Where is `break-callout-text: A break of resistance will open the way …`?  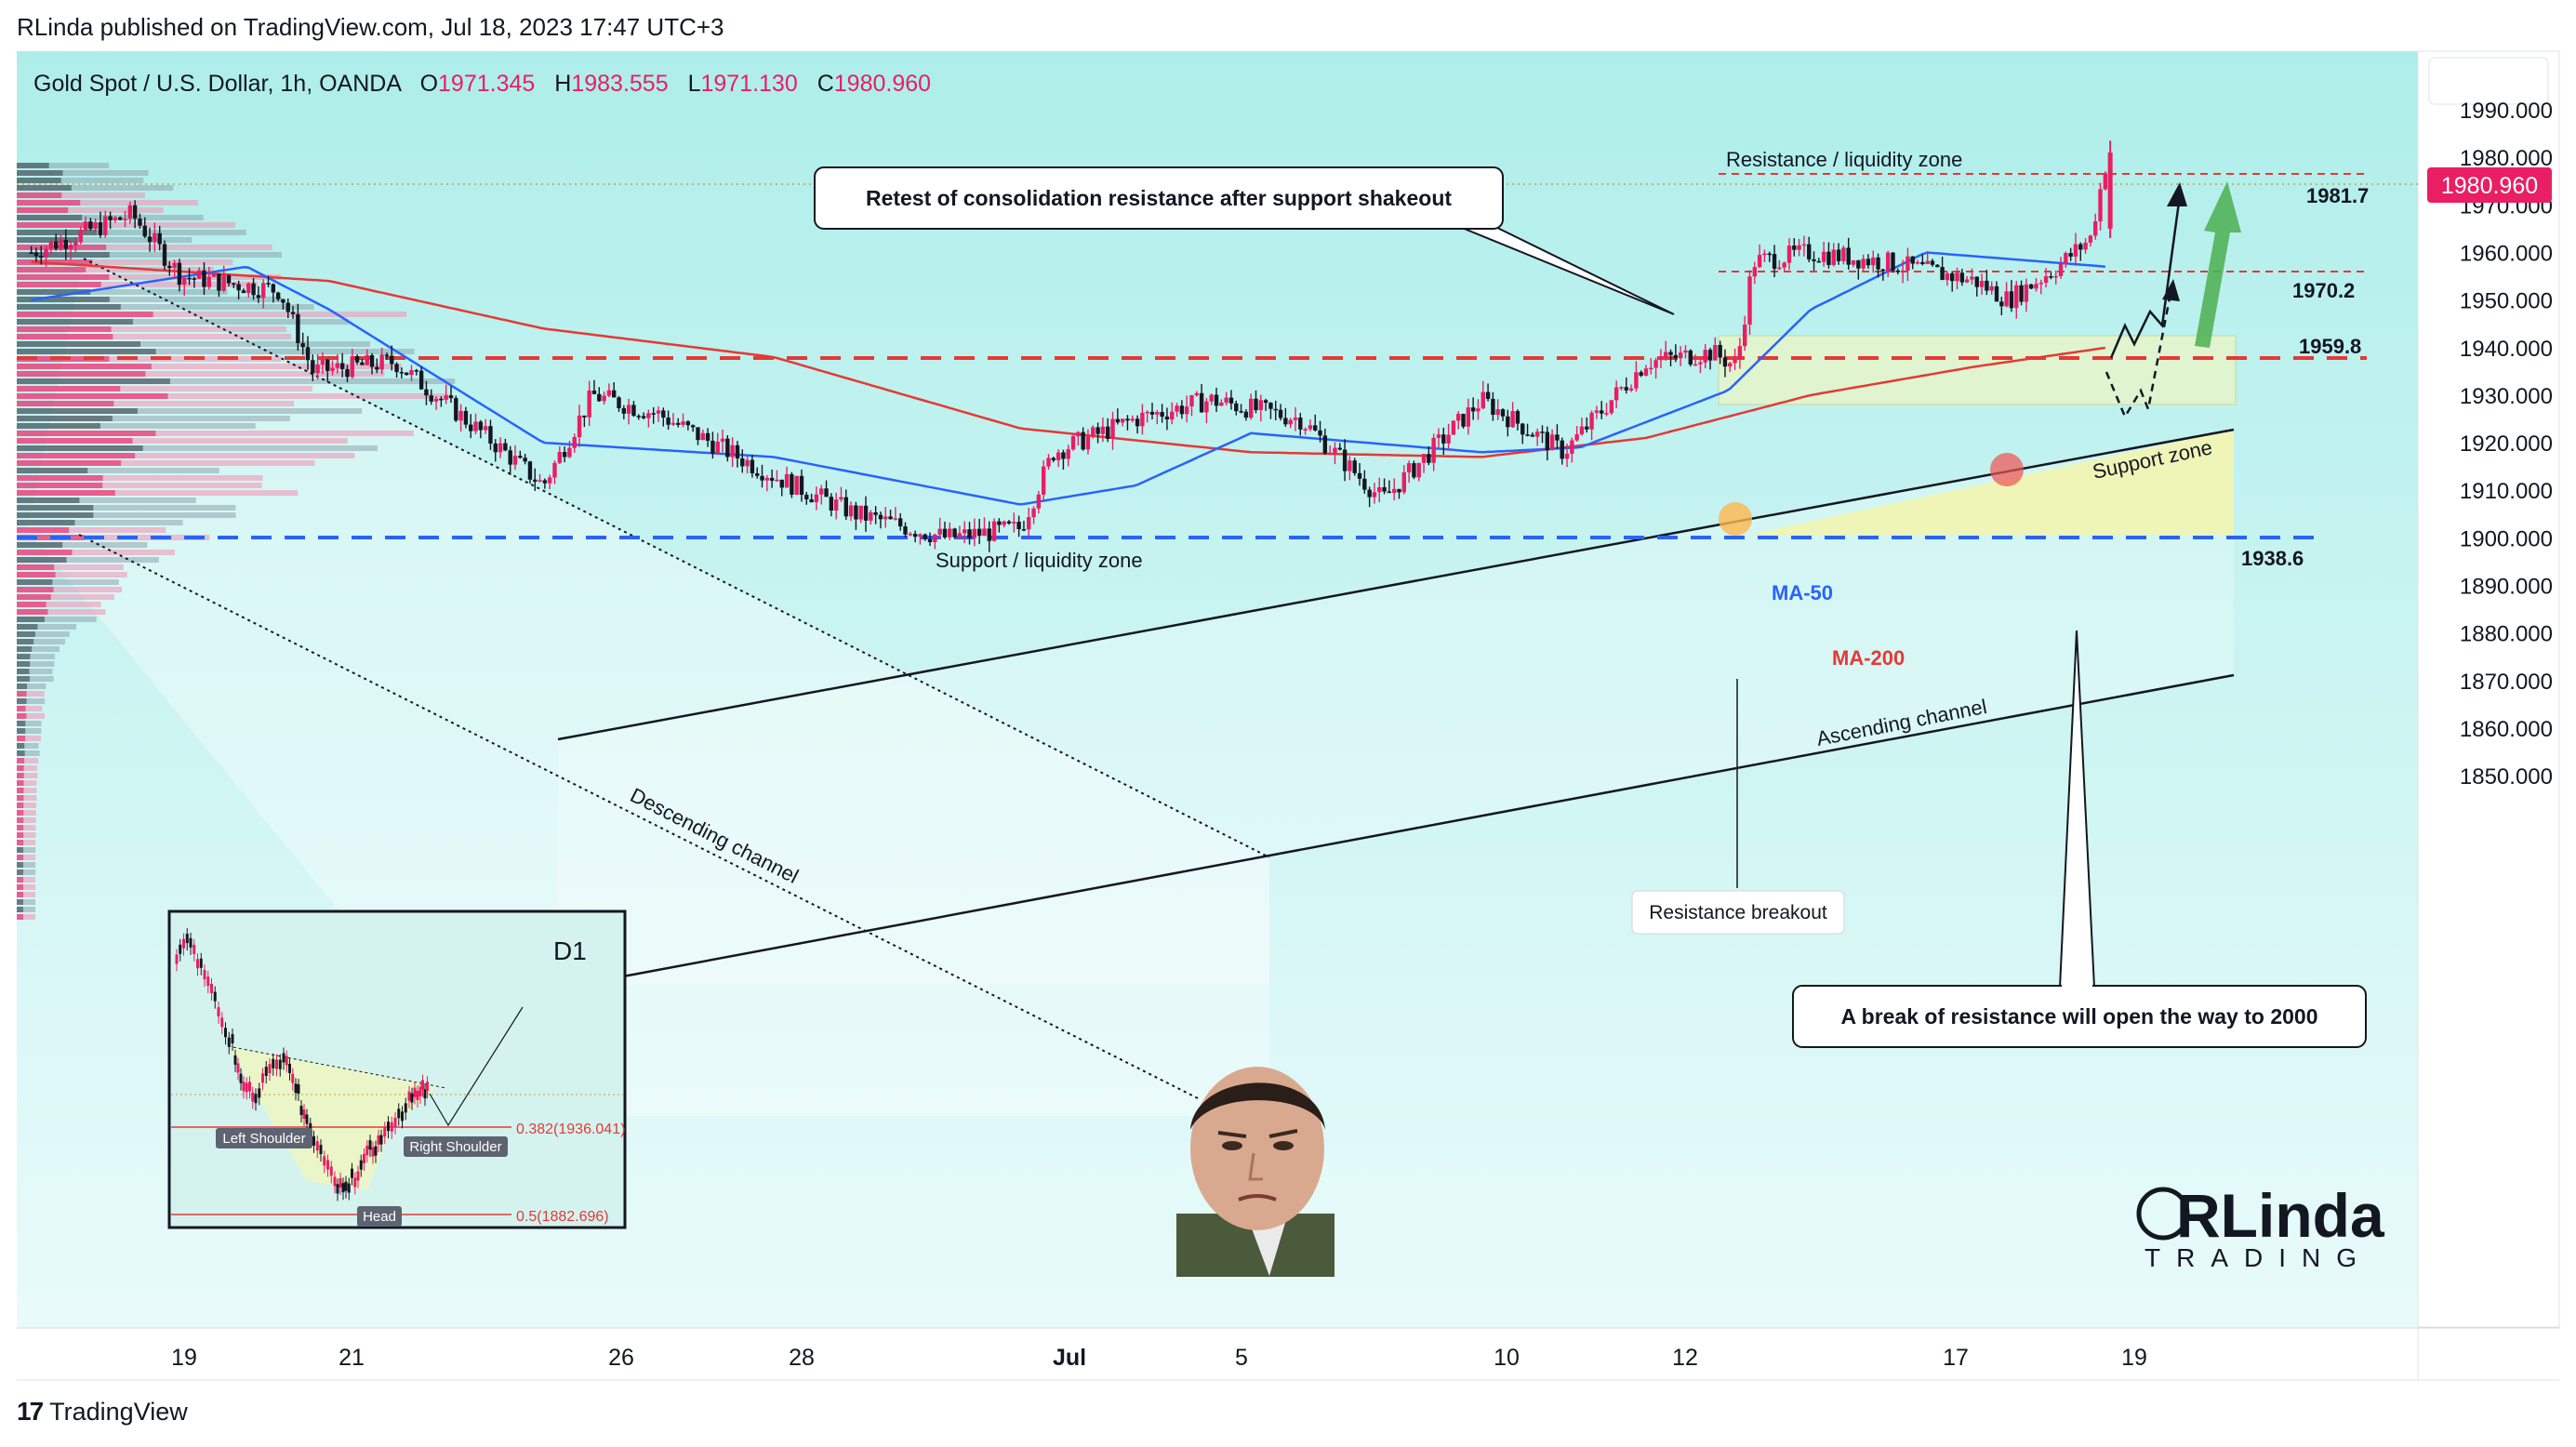 break-callout-text: A break of resistance will open the way … is located at coordinates (2079, 1017).